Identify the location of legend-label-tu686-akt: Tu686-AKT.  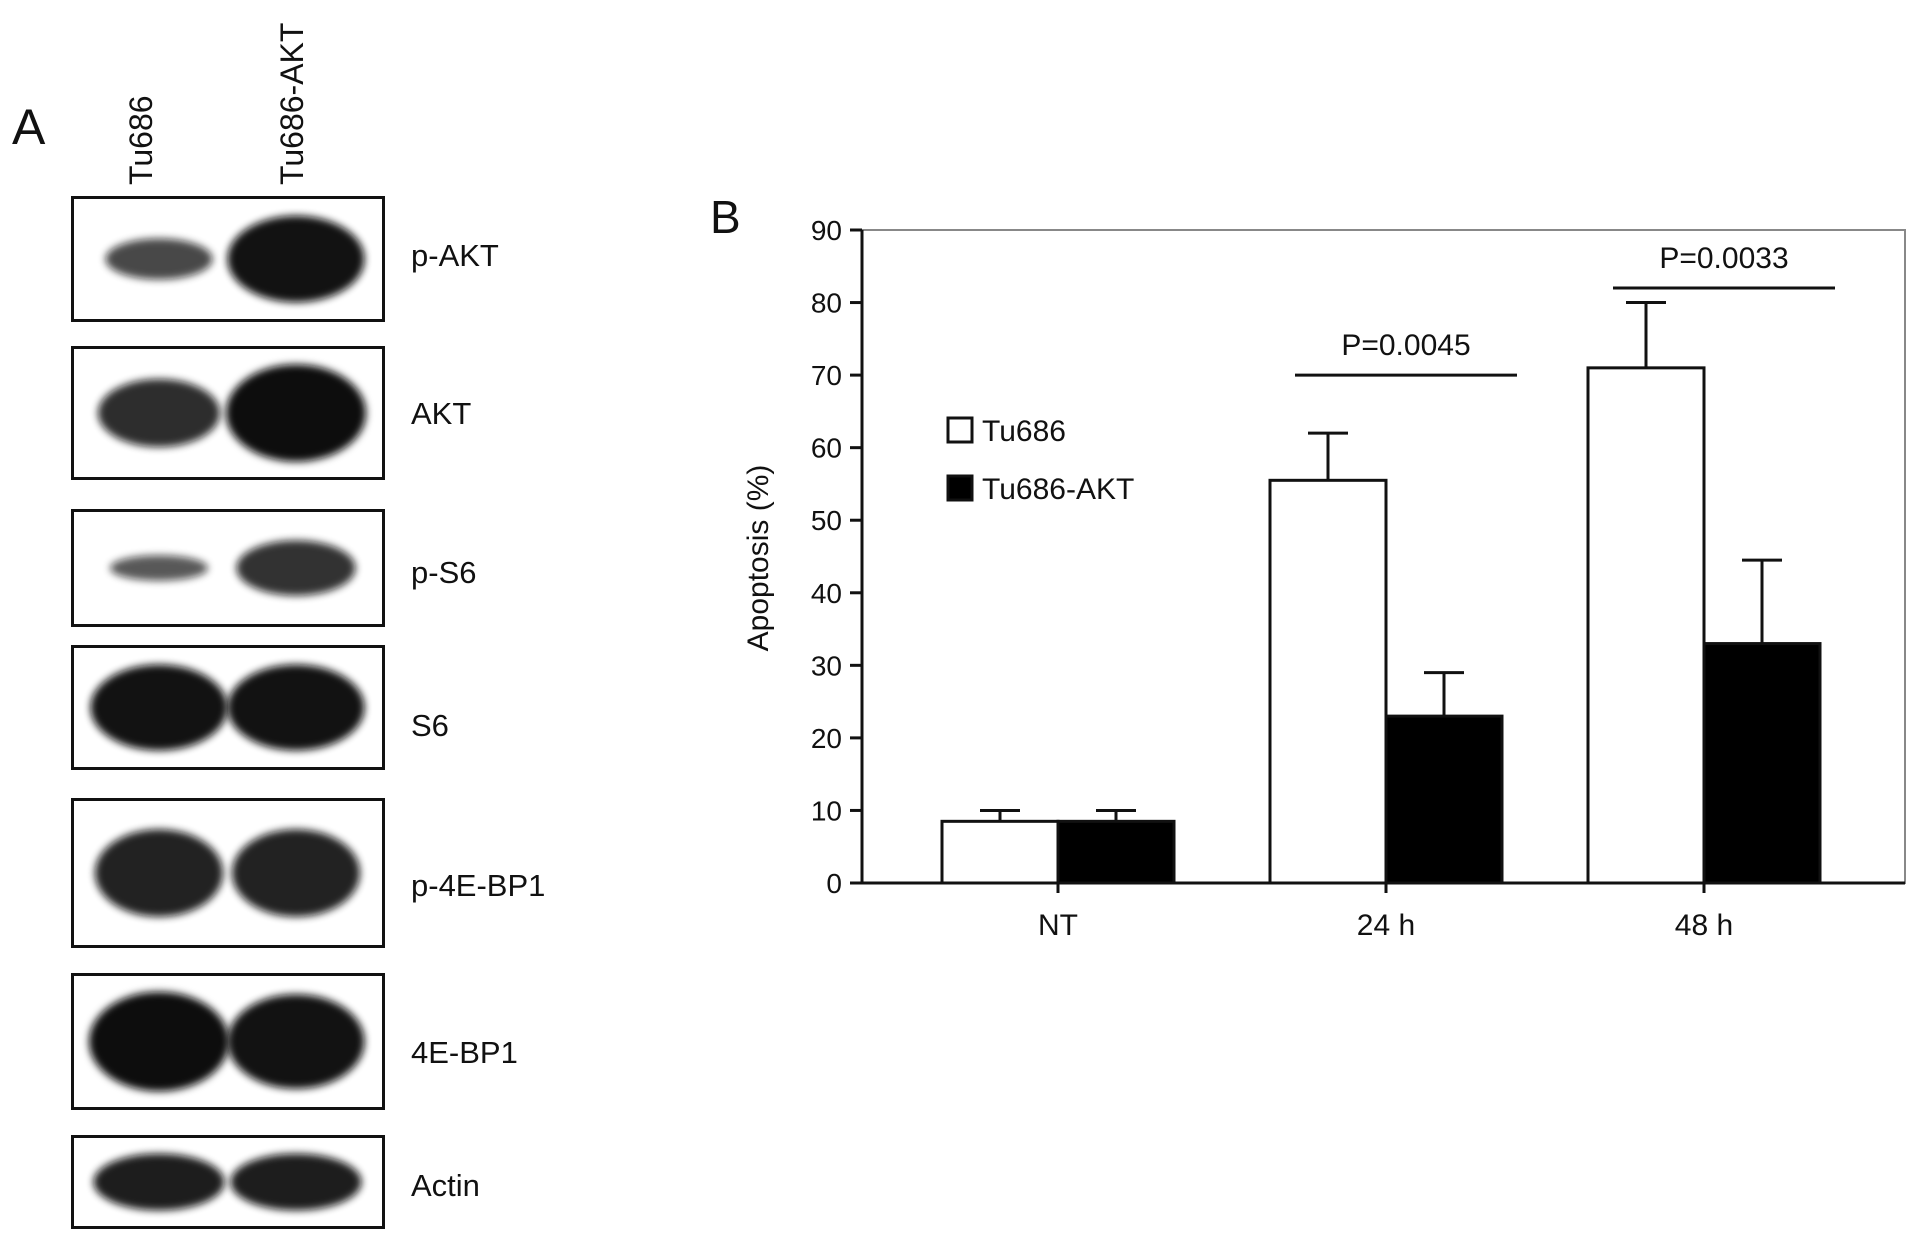
(1058, 489).